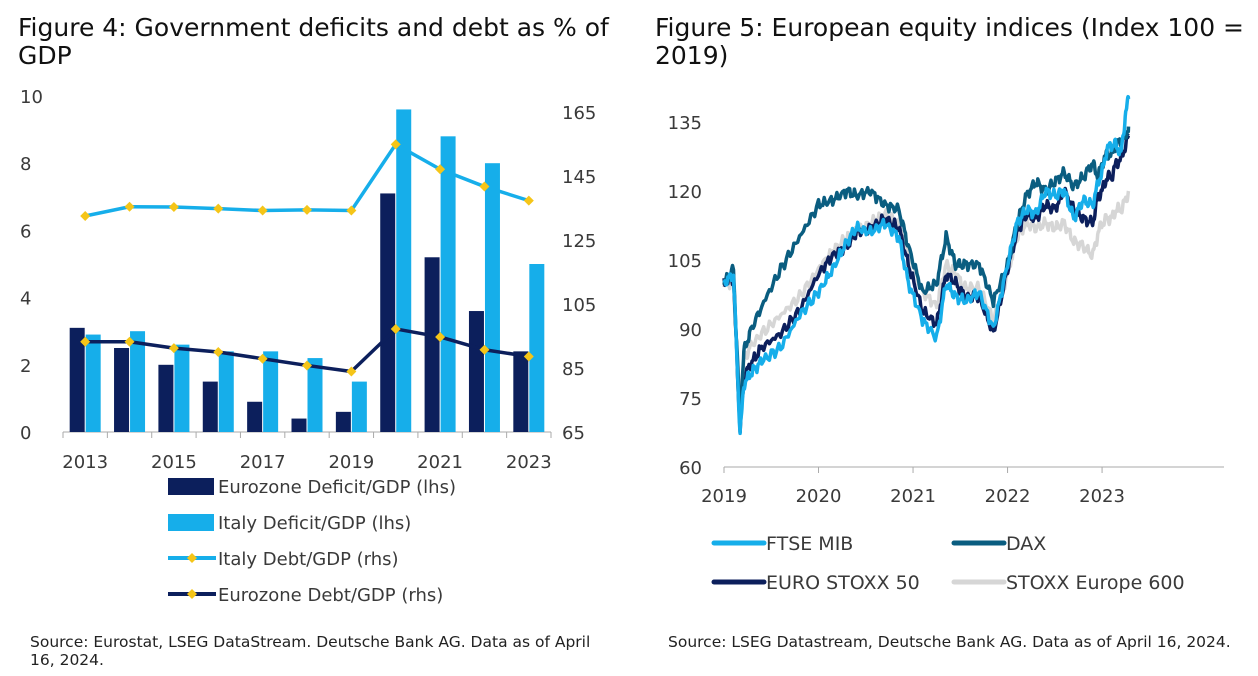 This screenshot has width=1258, height=676. Describe the element at coordinates (25, 164) in the screenshot. I see `y-left-tick-label: 8` at that location.